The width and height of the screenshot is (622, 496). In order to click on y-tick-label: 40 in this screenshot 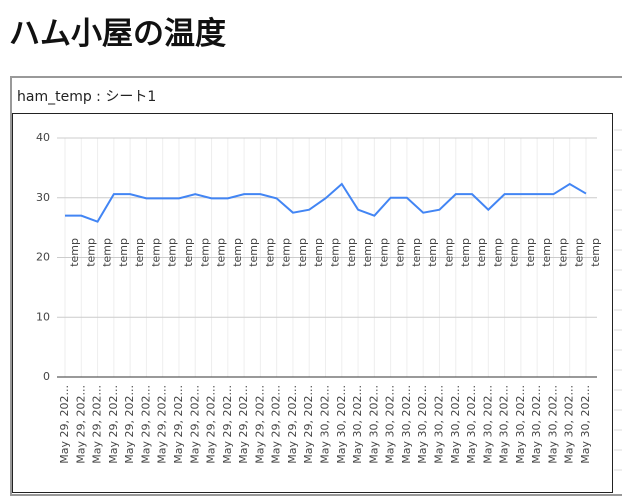, I will do `click(43, 137)`.